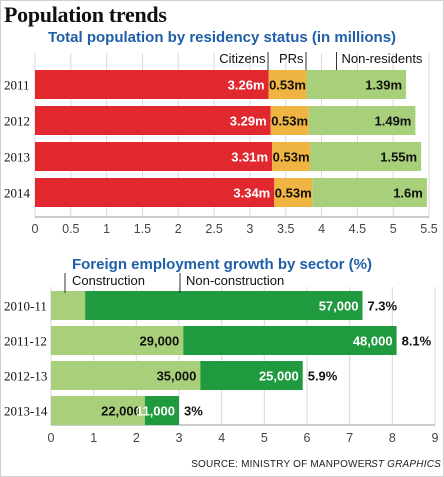 The image size is (444, 477). I want to click on population-x-tick: 2.5, so click(213, 229).